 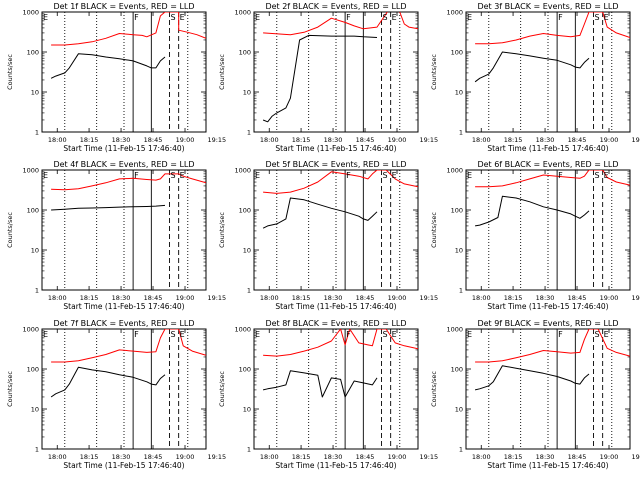 What do you see at coordinates (123, 6) in the screenshot?
I see `chart-title: Det 1f BLACK = Events, RED = LLD` at bounding box center [123, 6].